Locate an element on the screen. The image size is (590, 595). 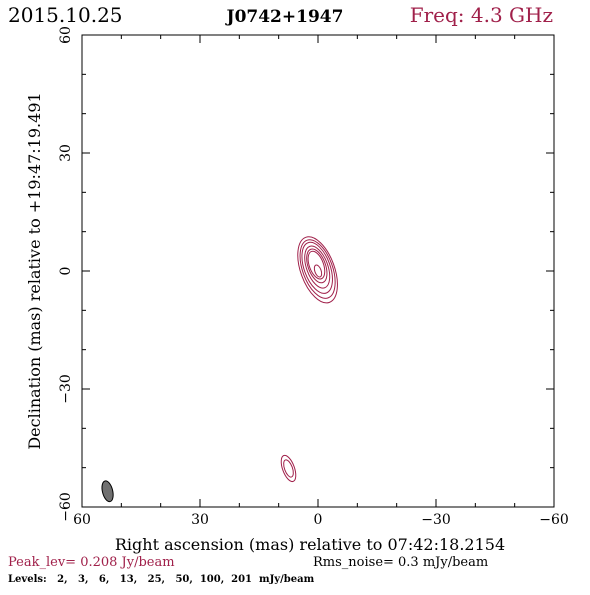
beam-ellipse is located at coordinates (107, 491).